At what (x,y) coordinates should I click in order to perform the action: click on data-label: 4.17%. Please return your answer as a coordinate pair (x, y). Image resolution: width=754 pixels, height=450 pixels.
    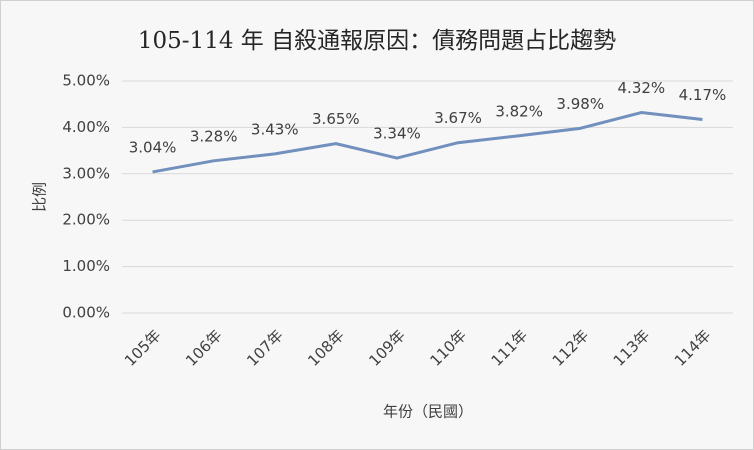
    Looking at the image, I should click on (703, 95).